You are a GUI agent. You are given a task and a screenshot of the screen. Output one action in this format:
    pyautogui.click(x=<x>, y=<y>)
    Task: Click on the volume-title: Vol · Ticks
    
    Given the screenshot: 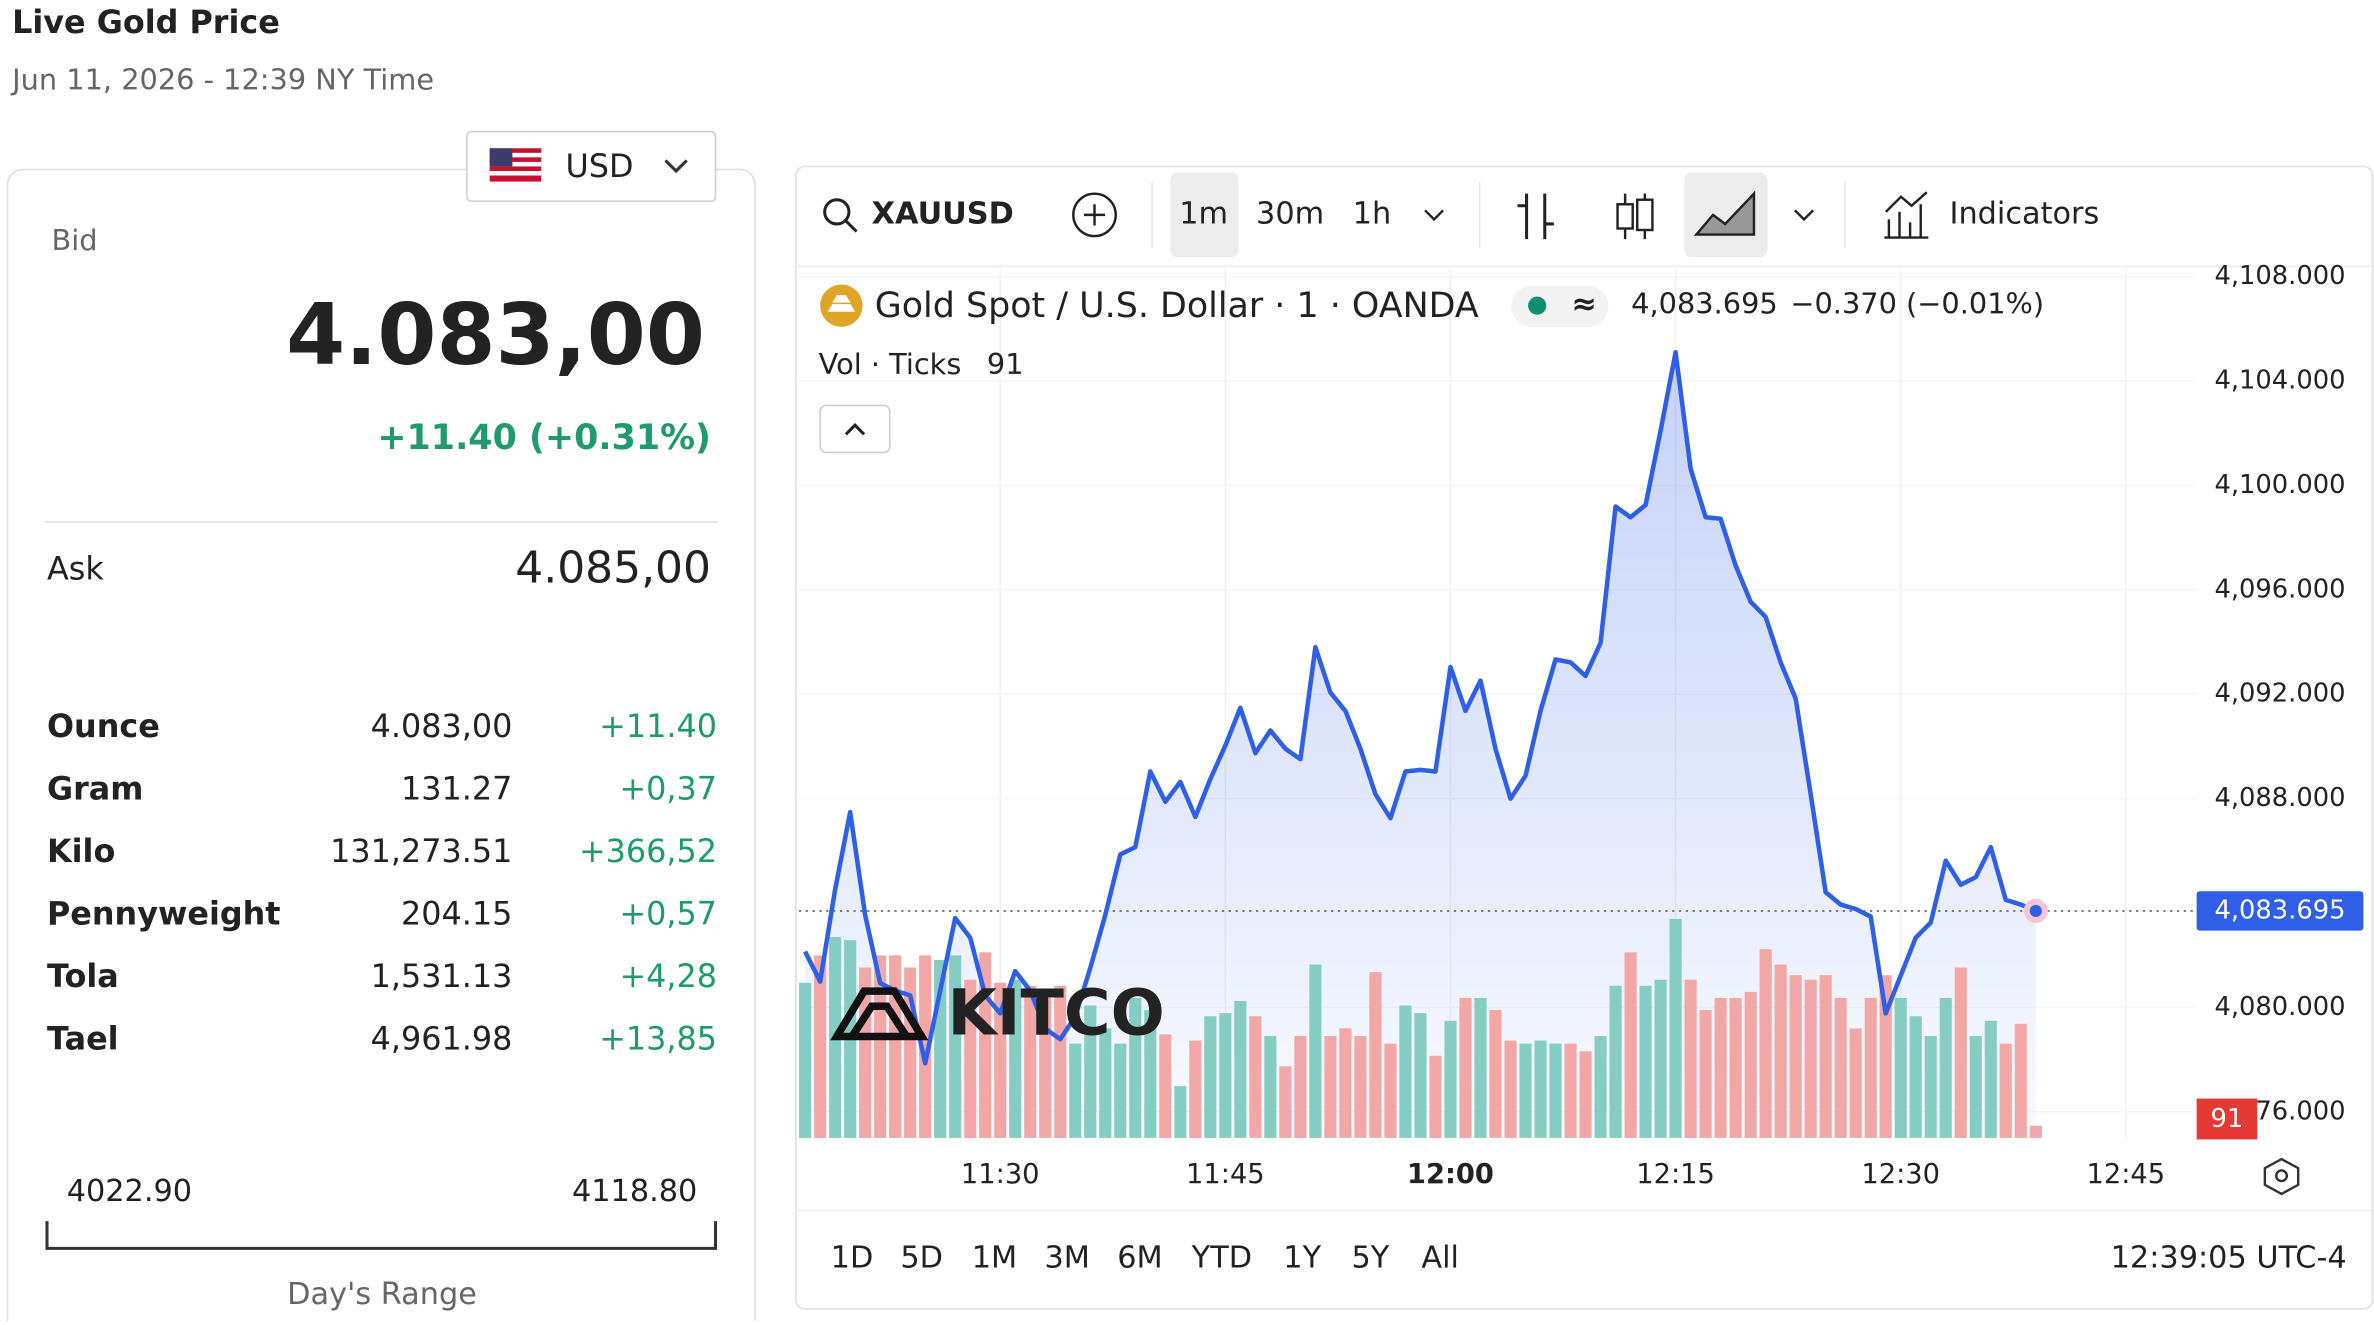 What is the action you would take?
    pyautogui.click(x=890, y=364)
    